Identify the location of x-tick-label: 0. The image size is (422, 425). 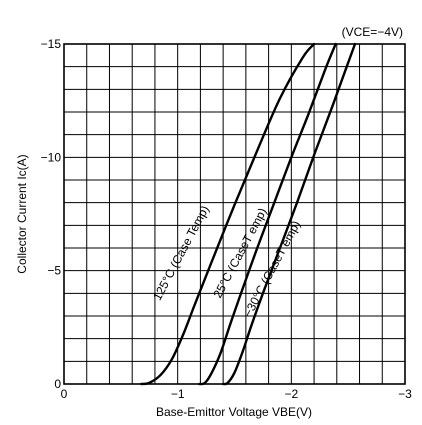
(64, 394).